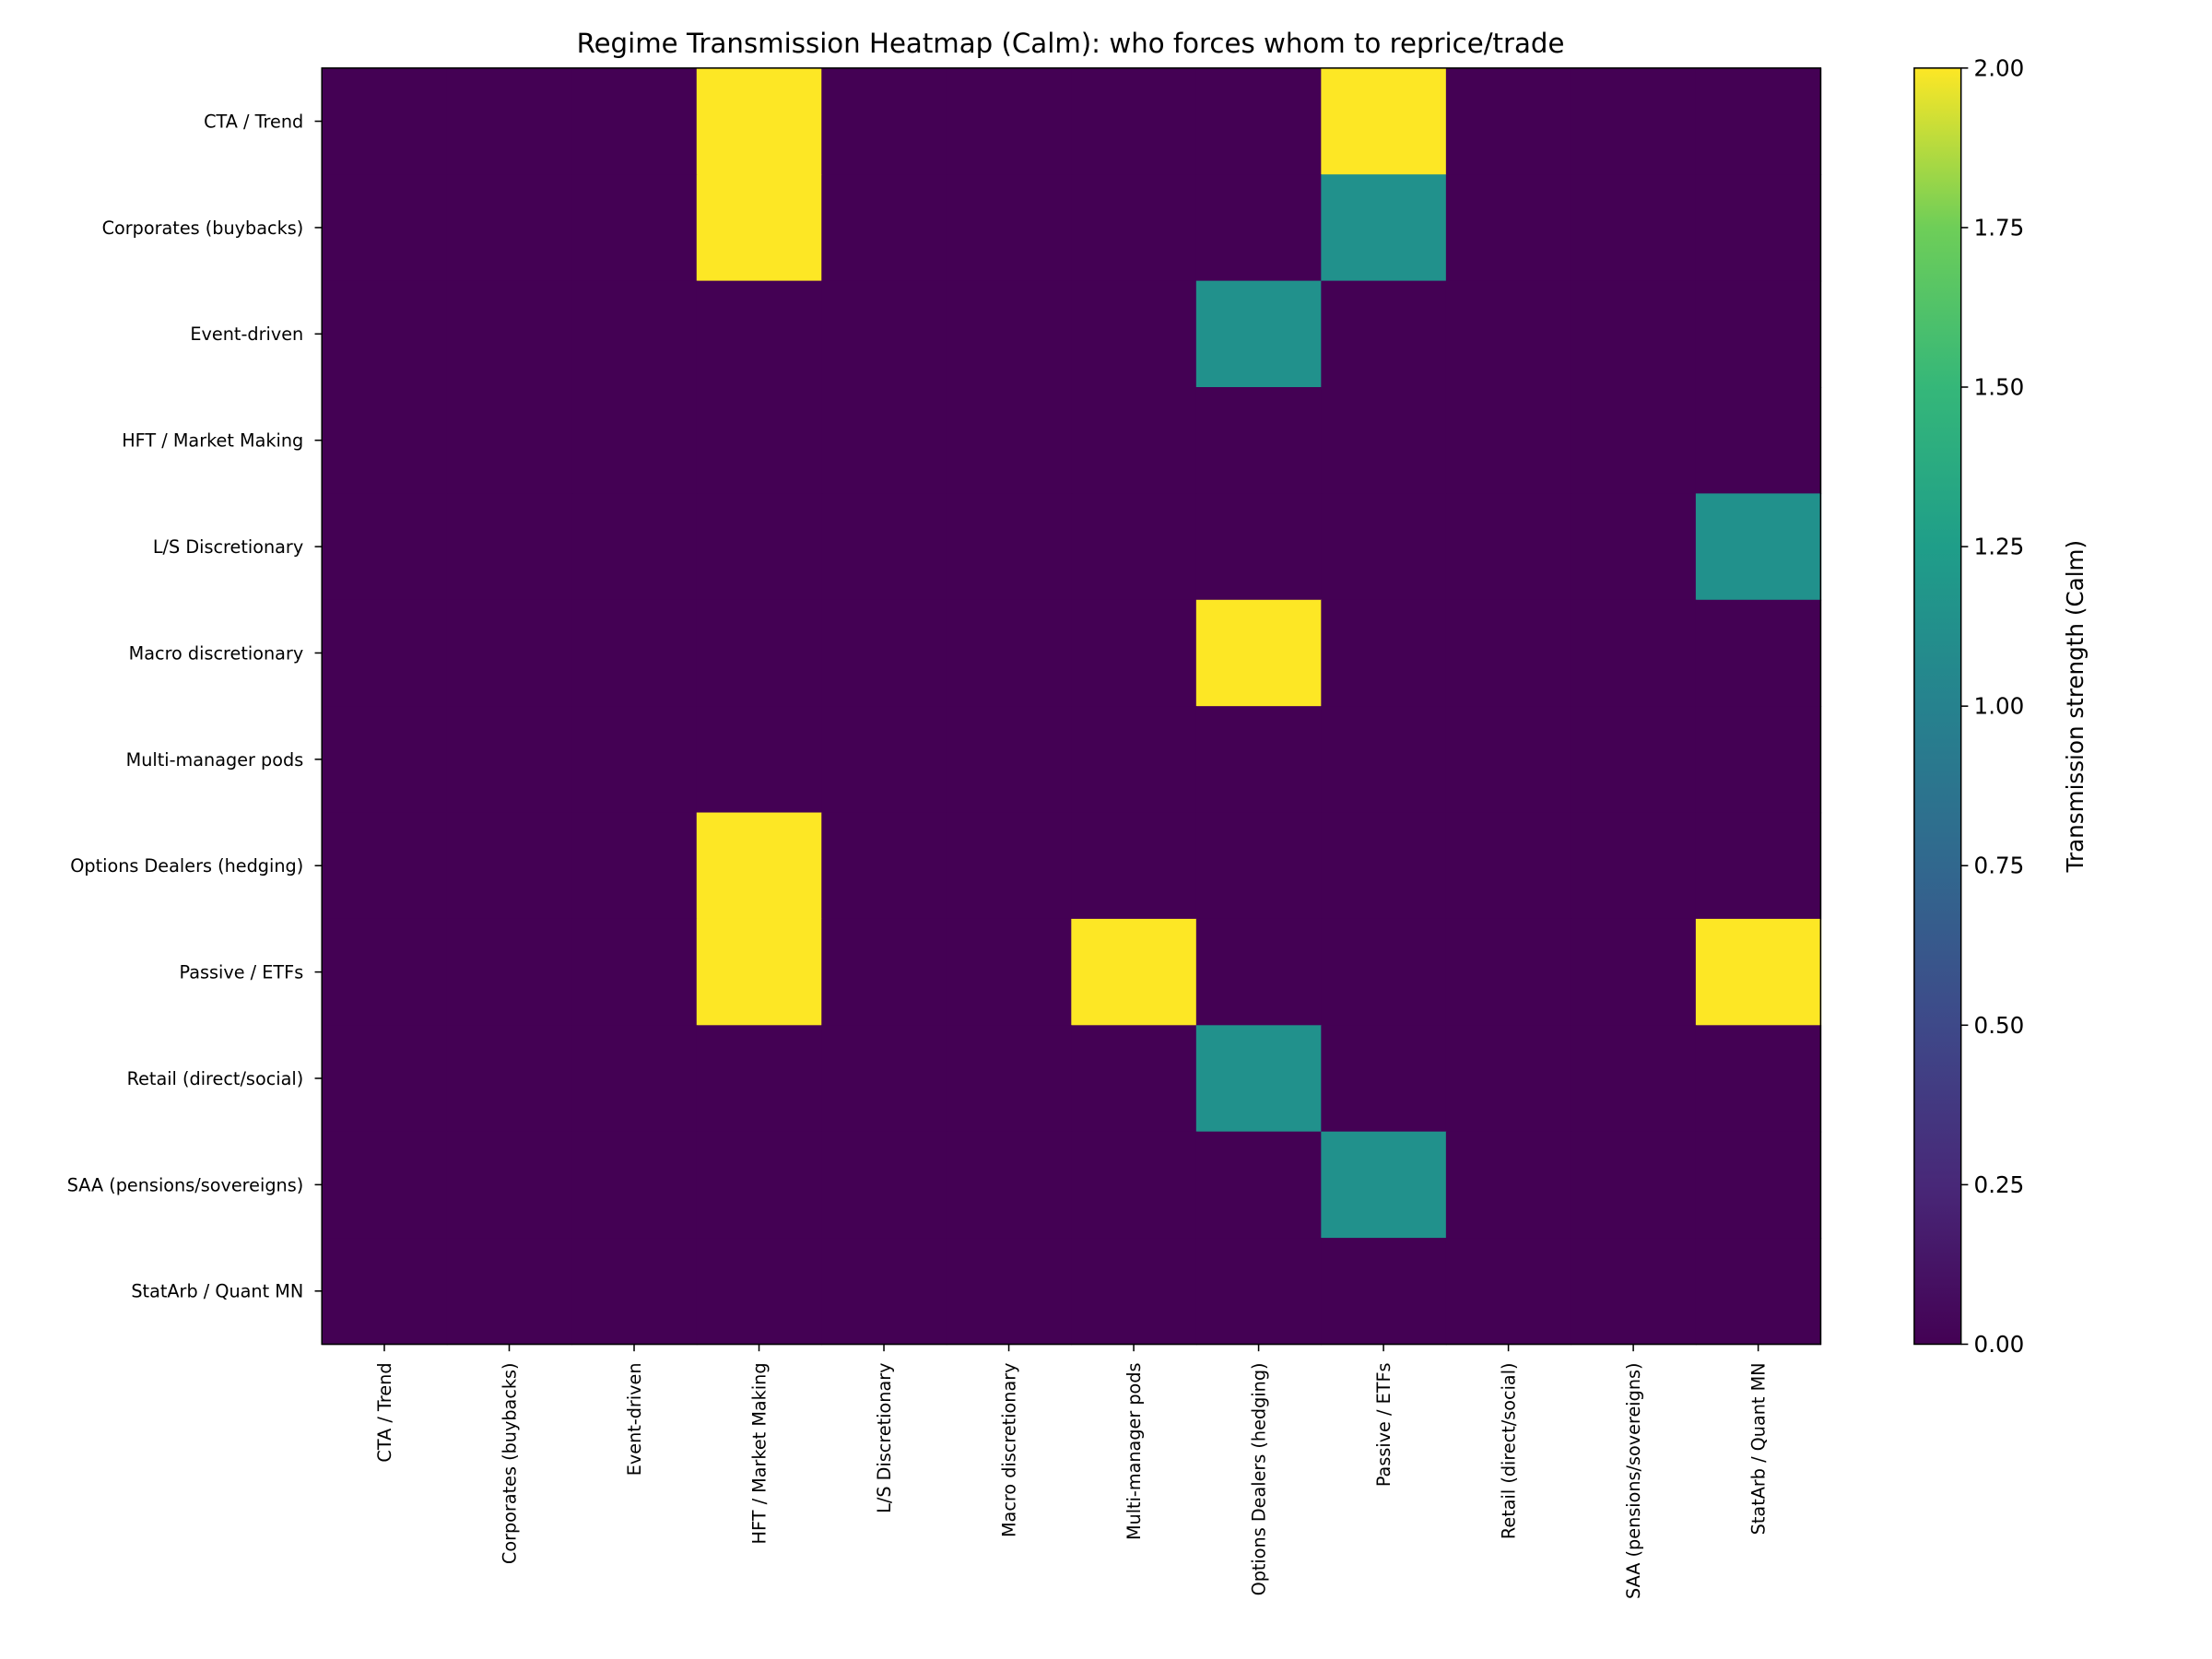 Image resolution: width=2212 pixels, height=1659 pixels. I want to click on y-tick-label: Options Dealers (hedging), so click(186, 866).